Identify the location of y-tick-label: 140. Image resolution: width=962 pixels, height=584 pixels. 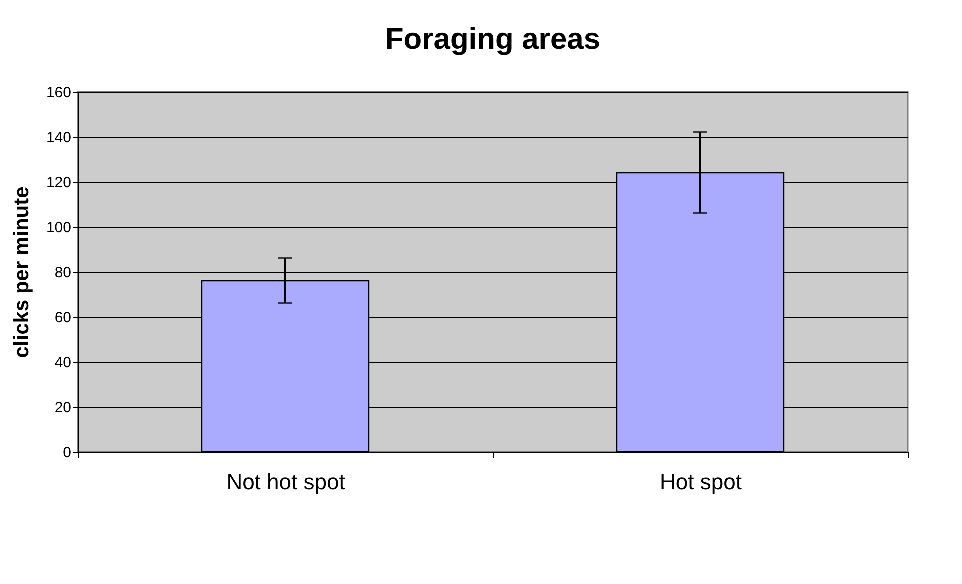
(59, 138).